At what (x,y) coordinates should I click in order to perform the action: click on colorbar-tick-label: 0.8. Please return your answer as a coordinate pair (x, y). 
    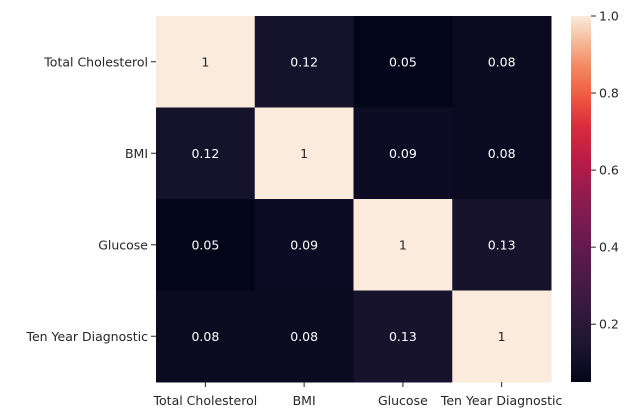
    Looking at the image, I should click on (609, 93).